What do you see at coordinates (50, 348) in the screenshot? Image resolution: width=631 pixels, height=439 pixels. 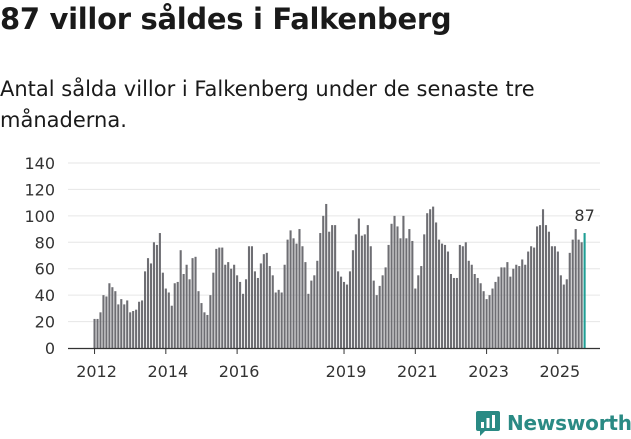 I see `y-tick-label: 0` at bounding box center [50, 348].